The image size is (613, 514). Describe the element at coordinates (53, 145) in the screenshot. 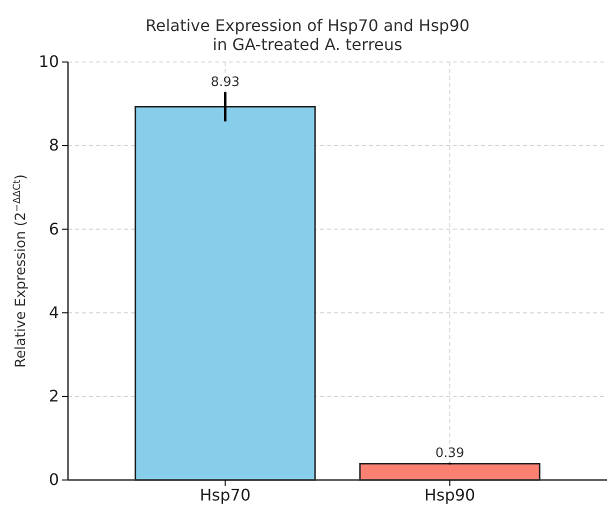

I see `y-tick-label: 8` at that location.